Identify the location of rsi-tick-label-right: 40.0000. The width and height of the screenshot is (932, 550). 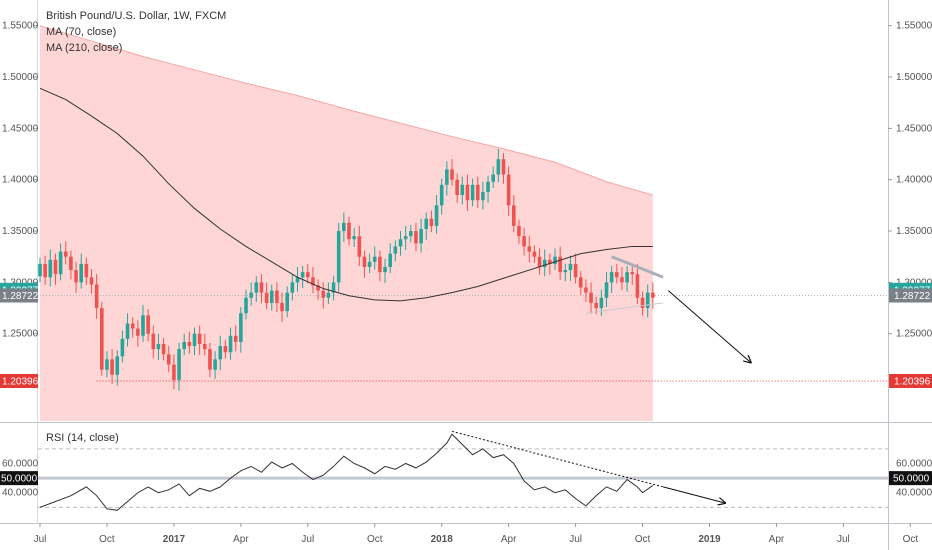
(914, 493).